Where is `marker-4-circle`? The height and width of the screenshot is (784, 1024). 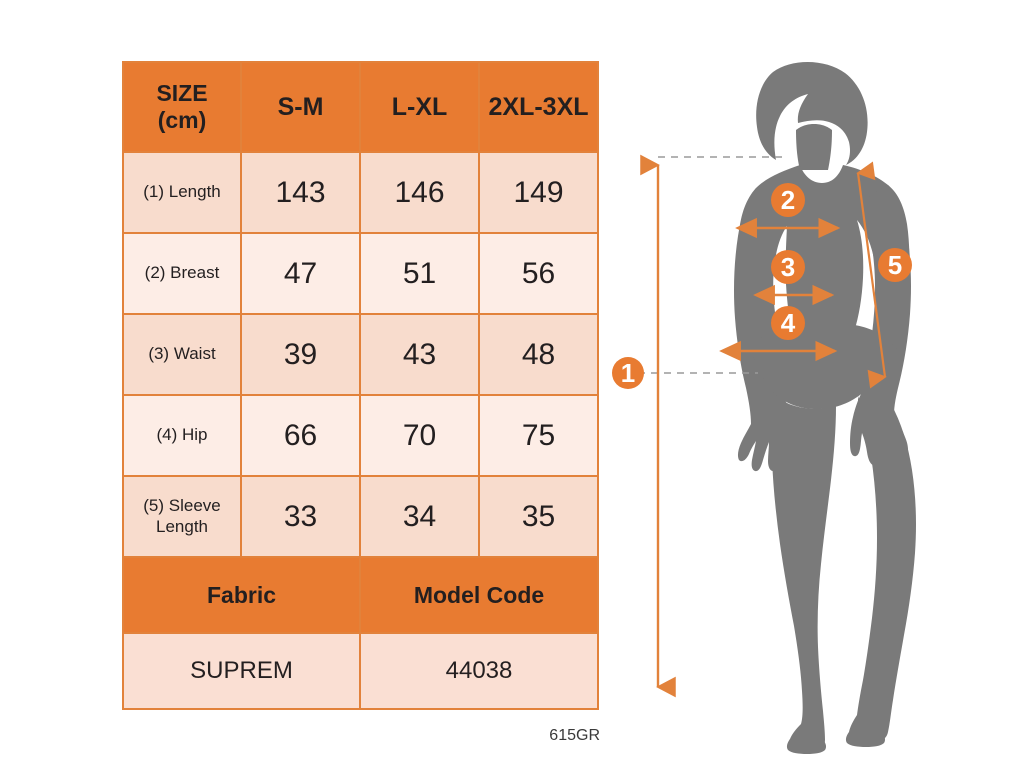
marker-4-circle is located at coordinates (788, 323).